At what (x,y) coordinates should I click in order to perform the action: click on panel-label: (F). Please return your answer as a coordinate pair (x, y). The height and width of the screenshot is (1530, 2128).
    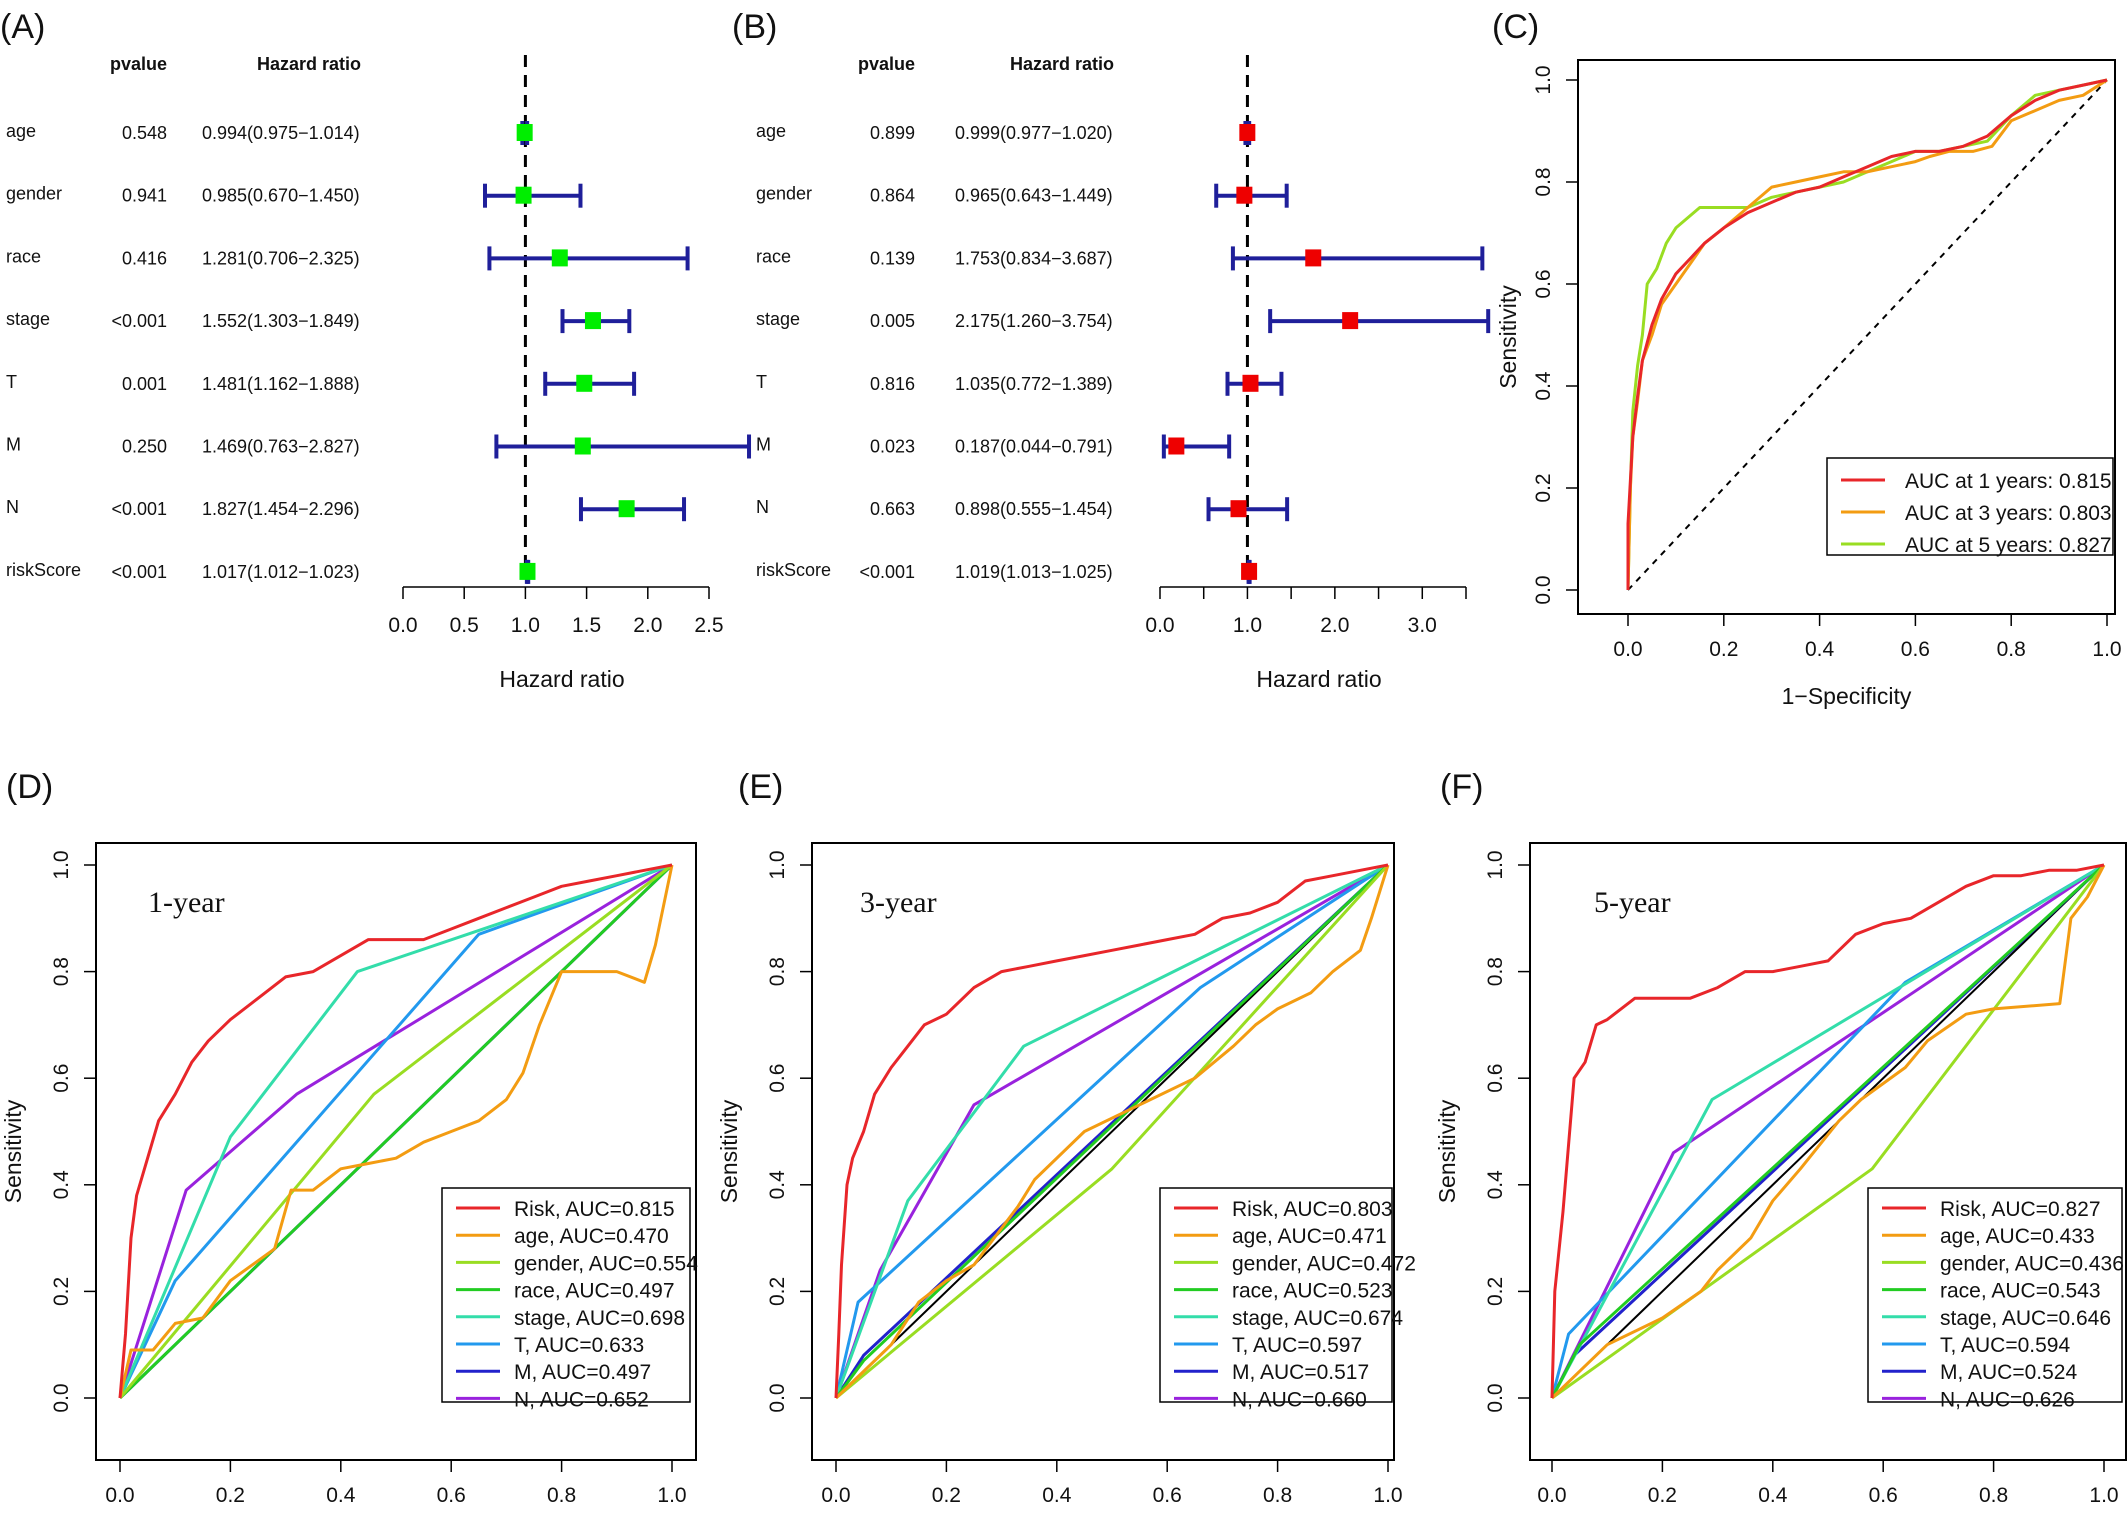
    Looking at the image, I should click on (1461, 787).